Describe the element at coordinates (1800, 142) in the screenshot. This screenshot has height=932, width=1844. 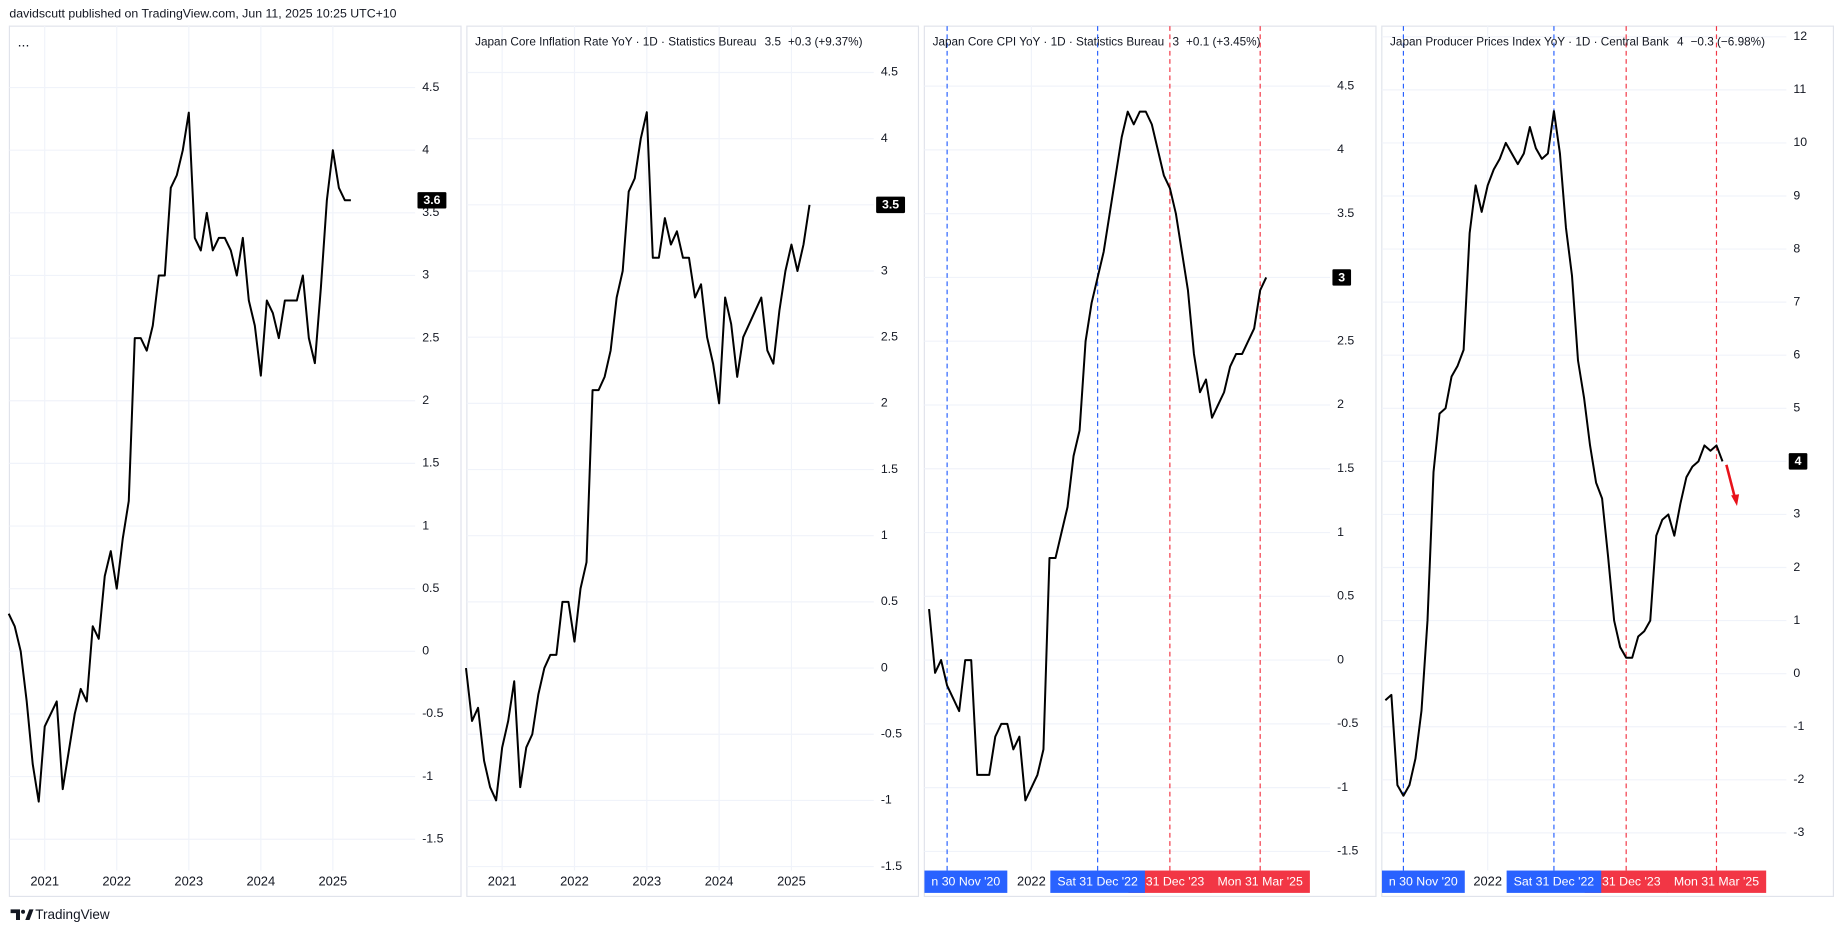
I see `y-tick-label: 10` at that location.